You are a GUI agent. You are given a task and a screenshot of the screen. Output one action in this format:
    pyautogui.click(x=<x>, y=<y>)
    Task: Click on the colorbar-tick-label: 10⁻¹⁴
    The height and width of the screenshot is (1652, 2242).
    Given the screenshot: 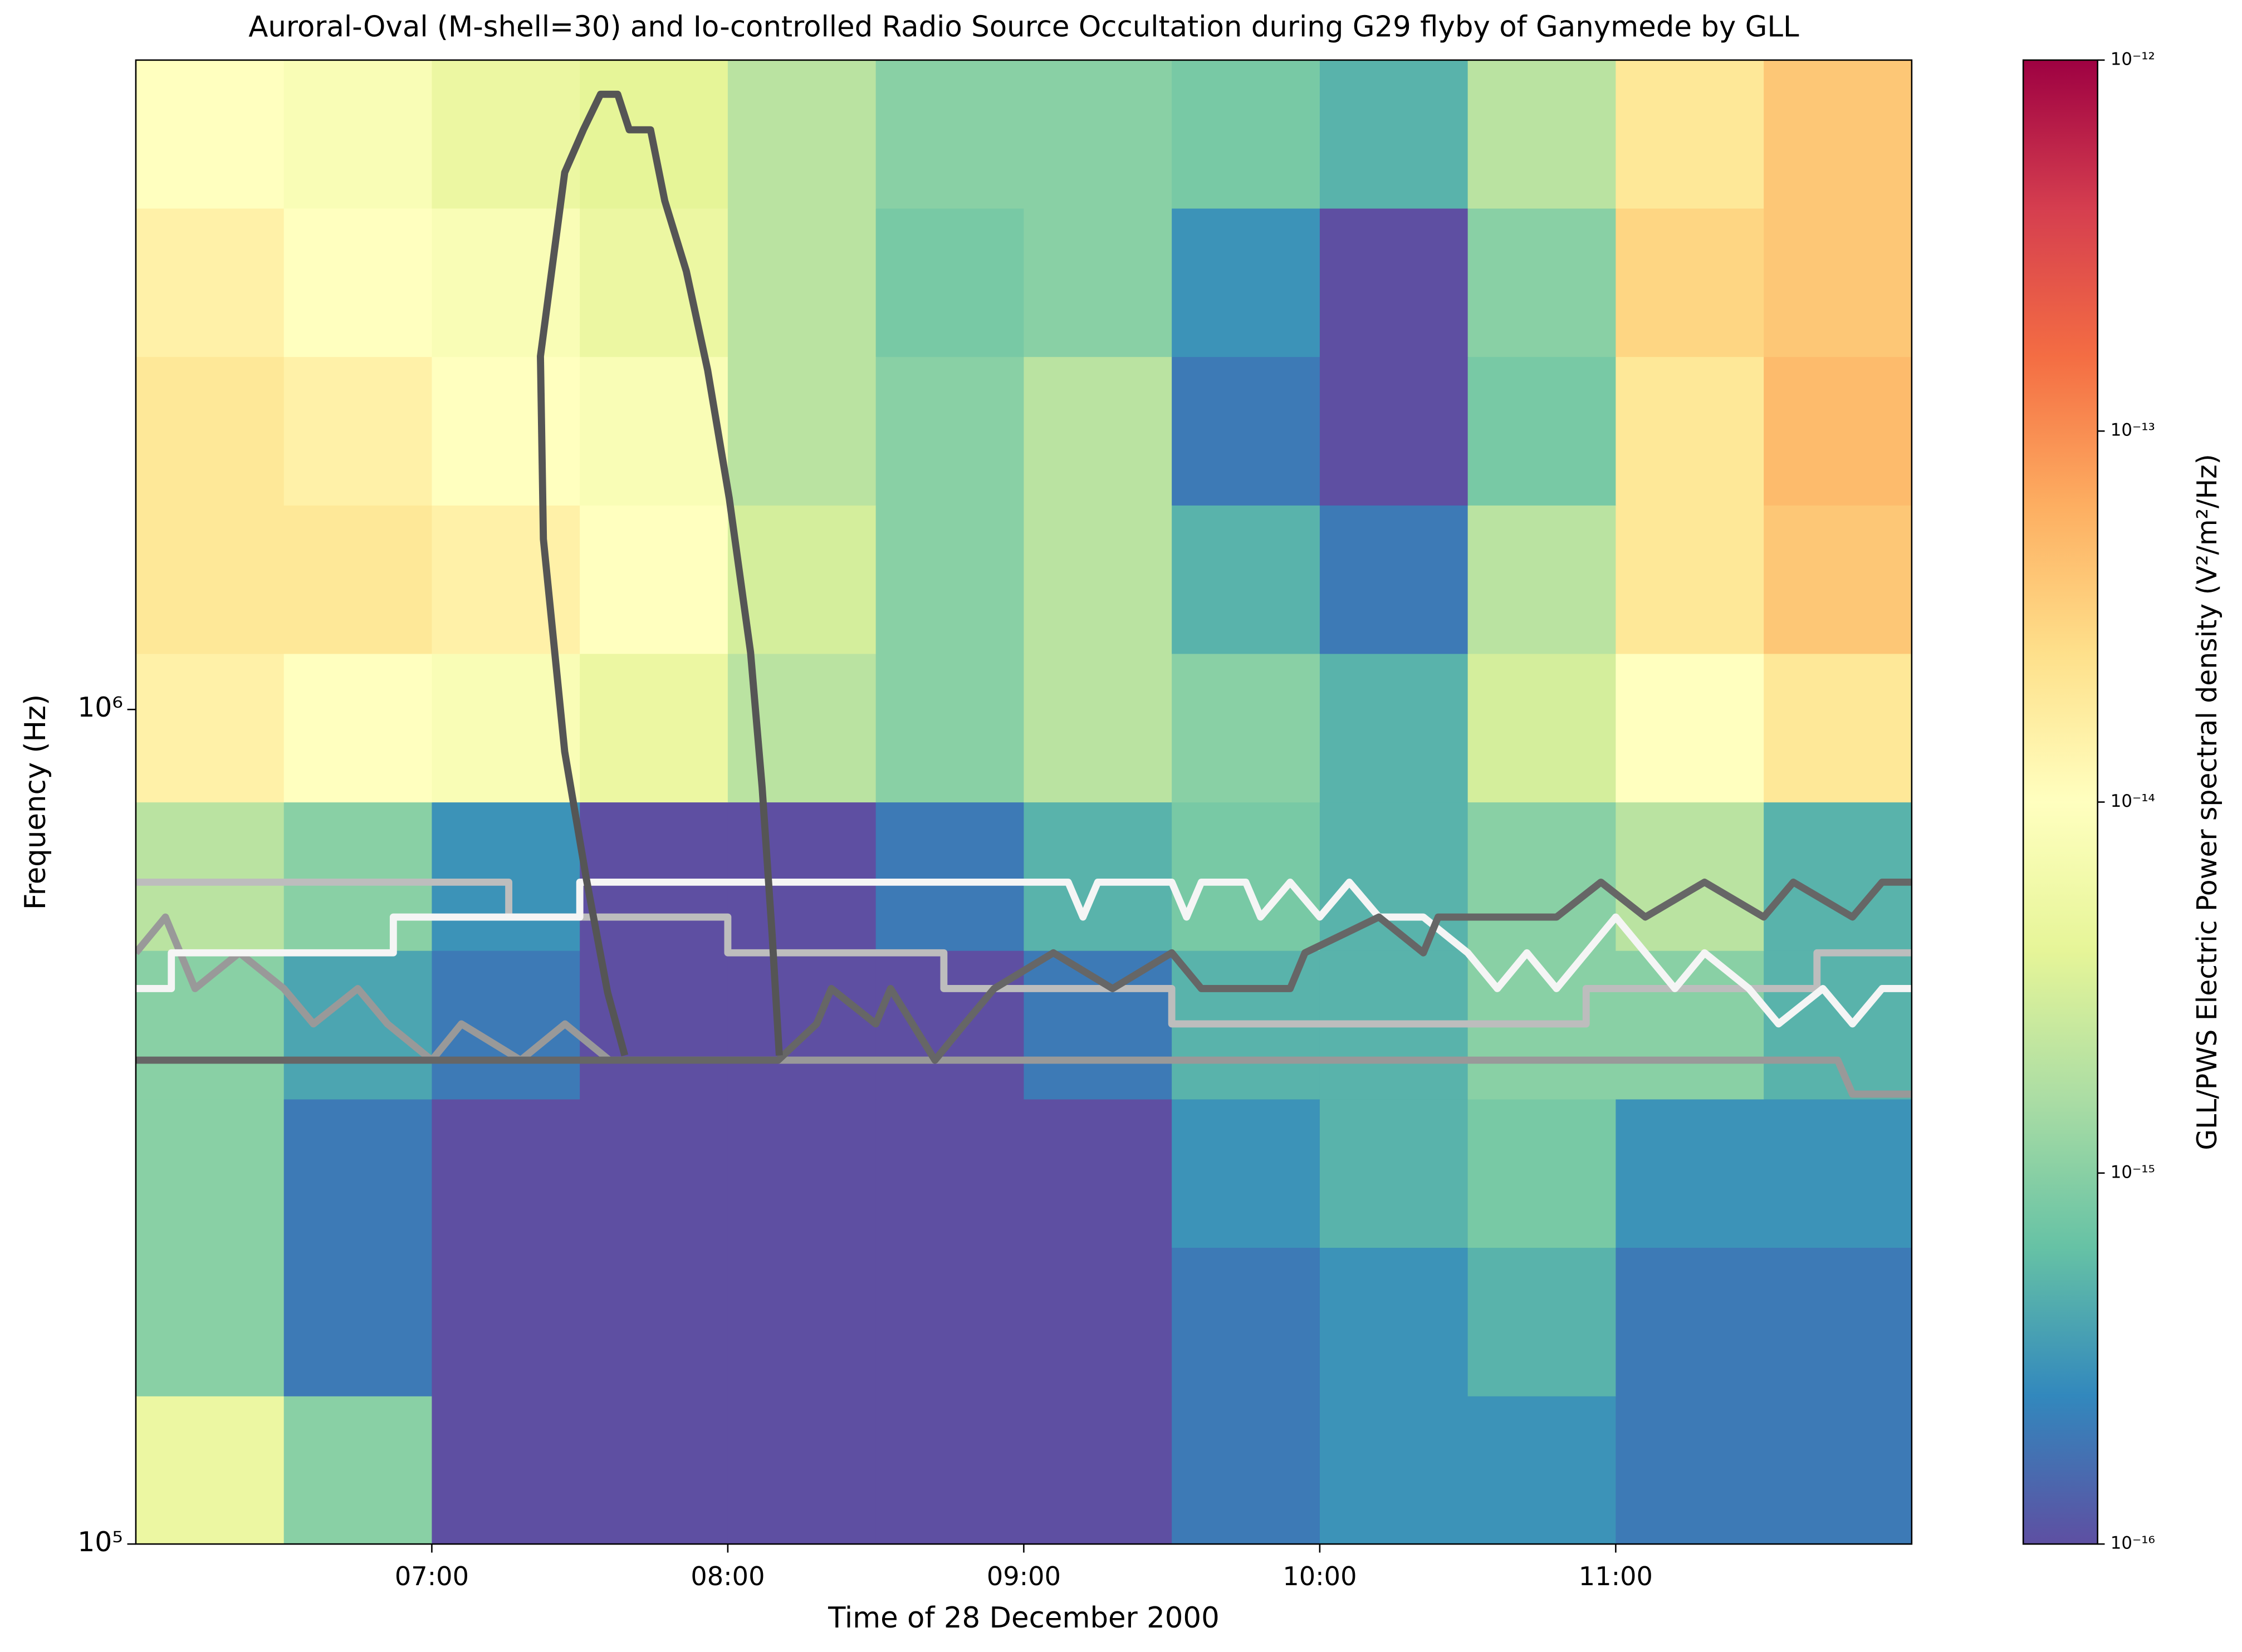 What is the action you would take?
    pyautogui.click(x=2133, y=801)
    